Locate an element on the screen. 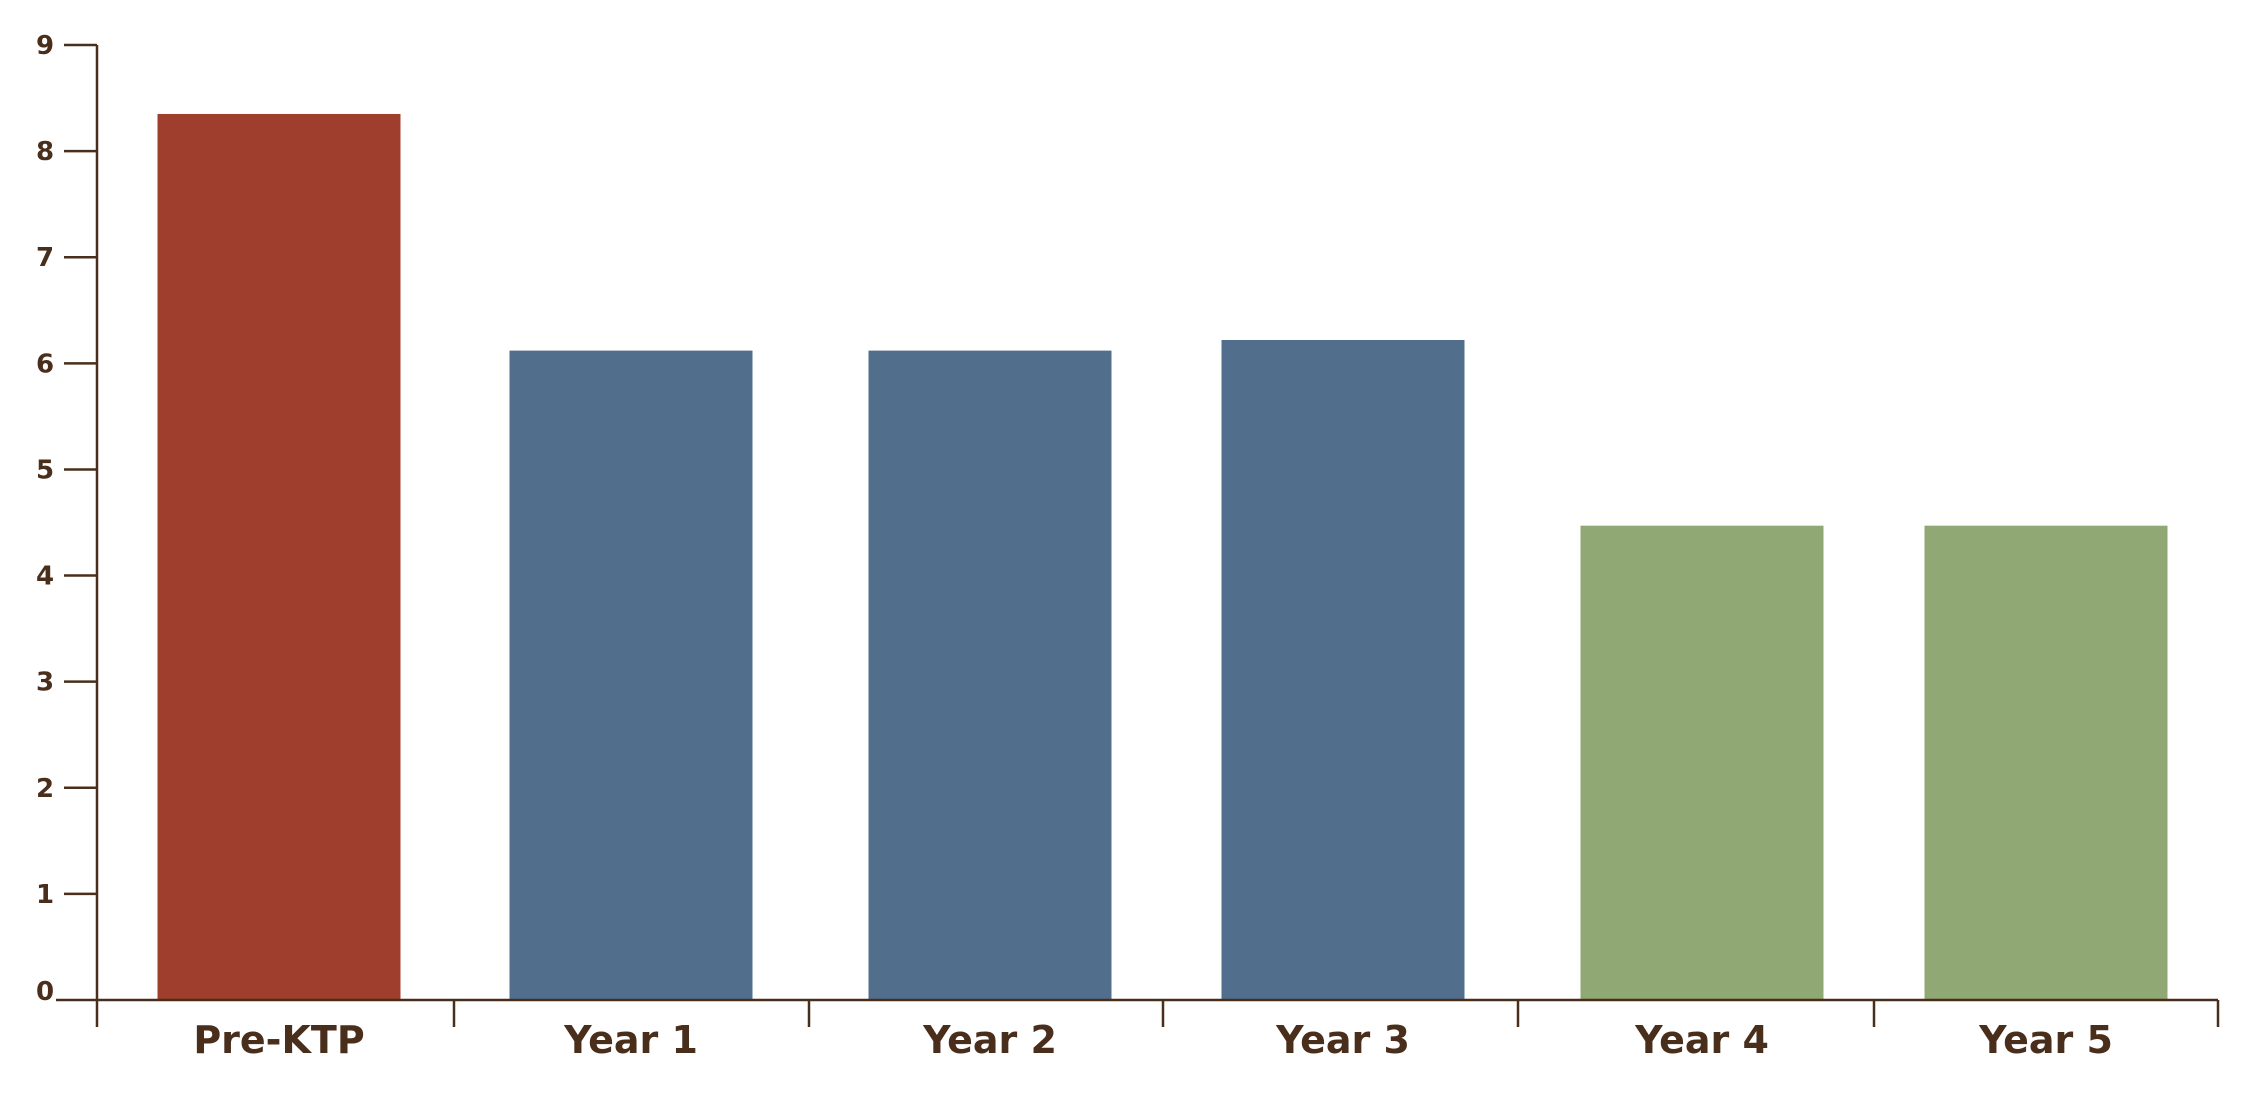  y-tick-labels: 0 1 2 3 4 5 6 7 8 9 is located at coordinates (45, 519).